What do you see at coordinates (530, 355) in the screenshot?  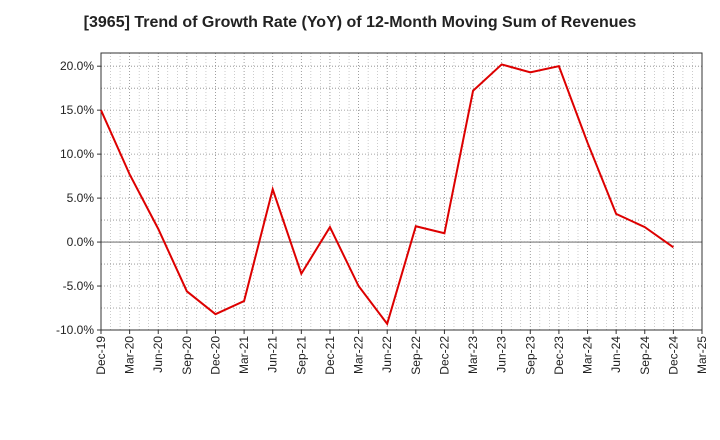 I see `x-tick-label: Sep-23` at bounding box center [530, 355].